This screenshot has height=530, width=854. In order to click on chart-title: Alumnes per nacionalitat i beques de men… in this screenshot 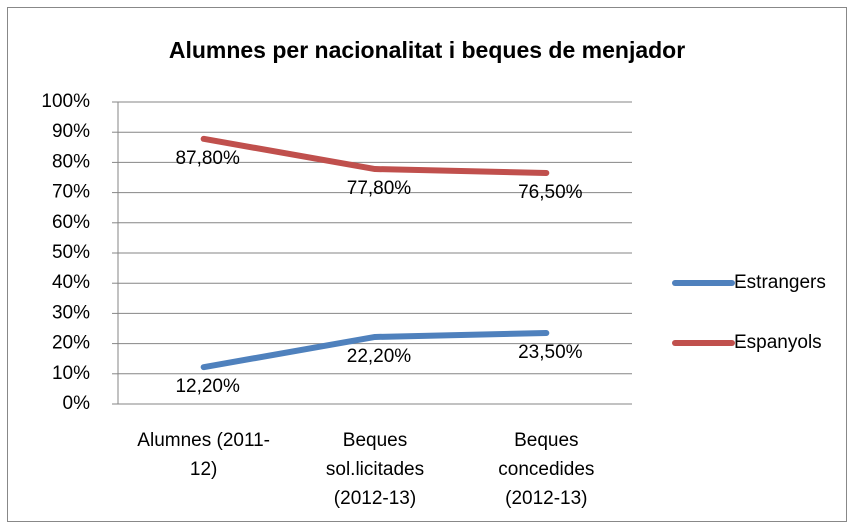, I will do `click(427, 50)`.